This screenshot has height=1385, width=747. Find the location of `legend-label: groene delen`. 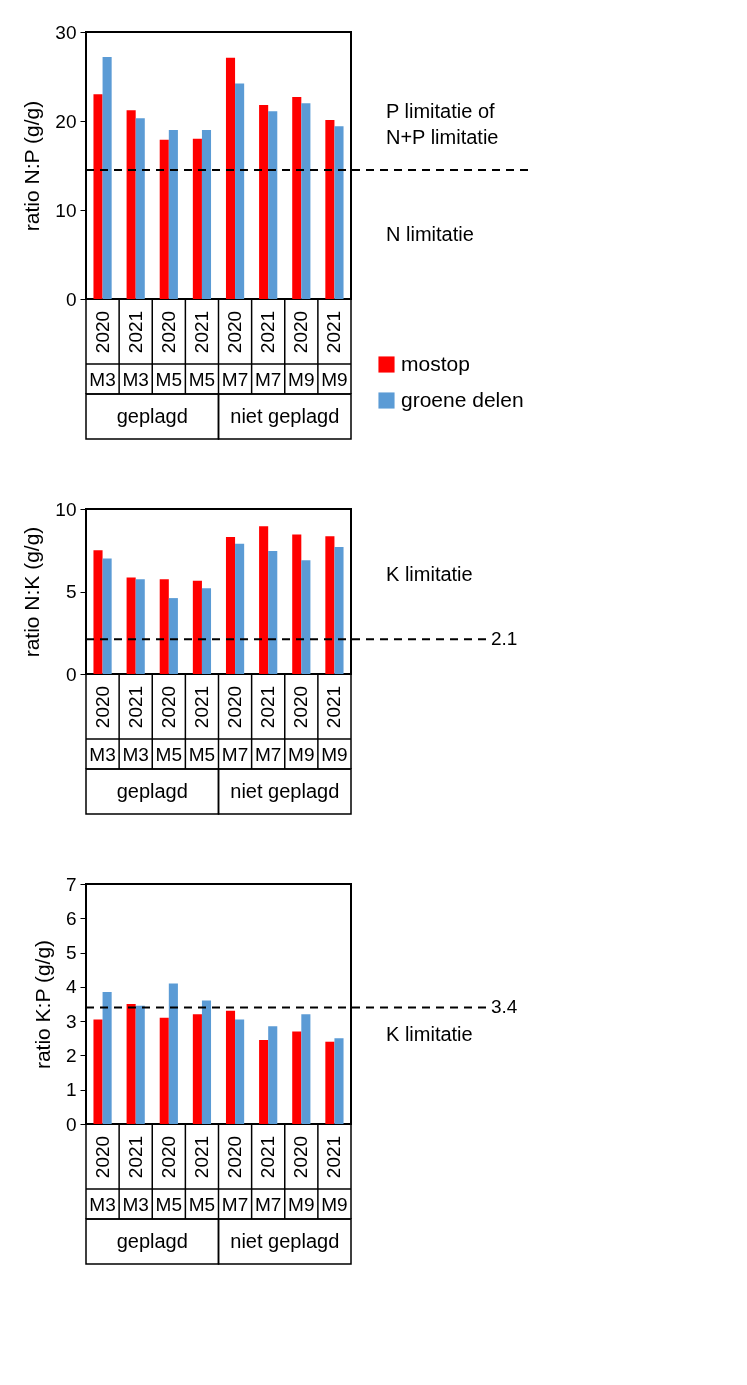

legend-label: groene delen is located at coordinates (462, 399).